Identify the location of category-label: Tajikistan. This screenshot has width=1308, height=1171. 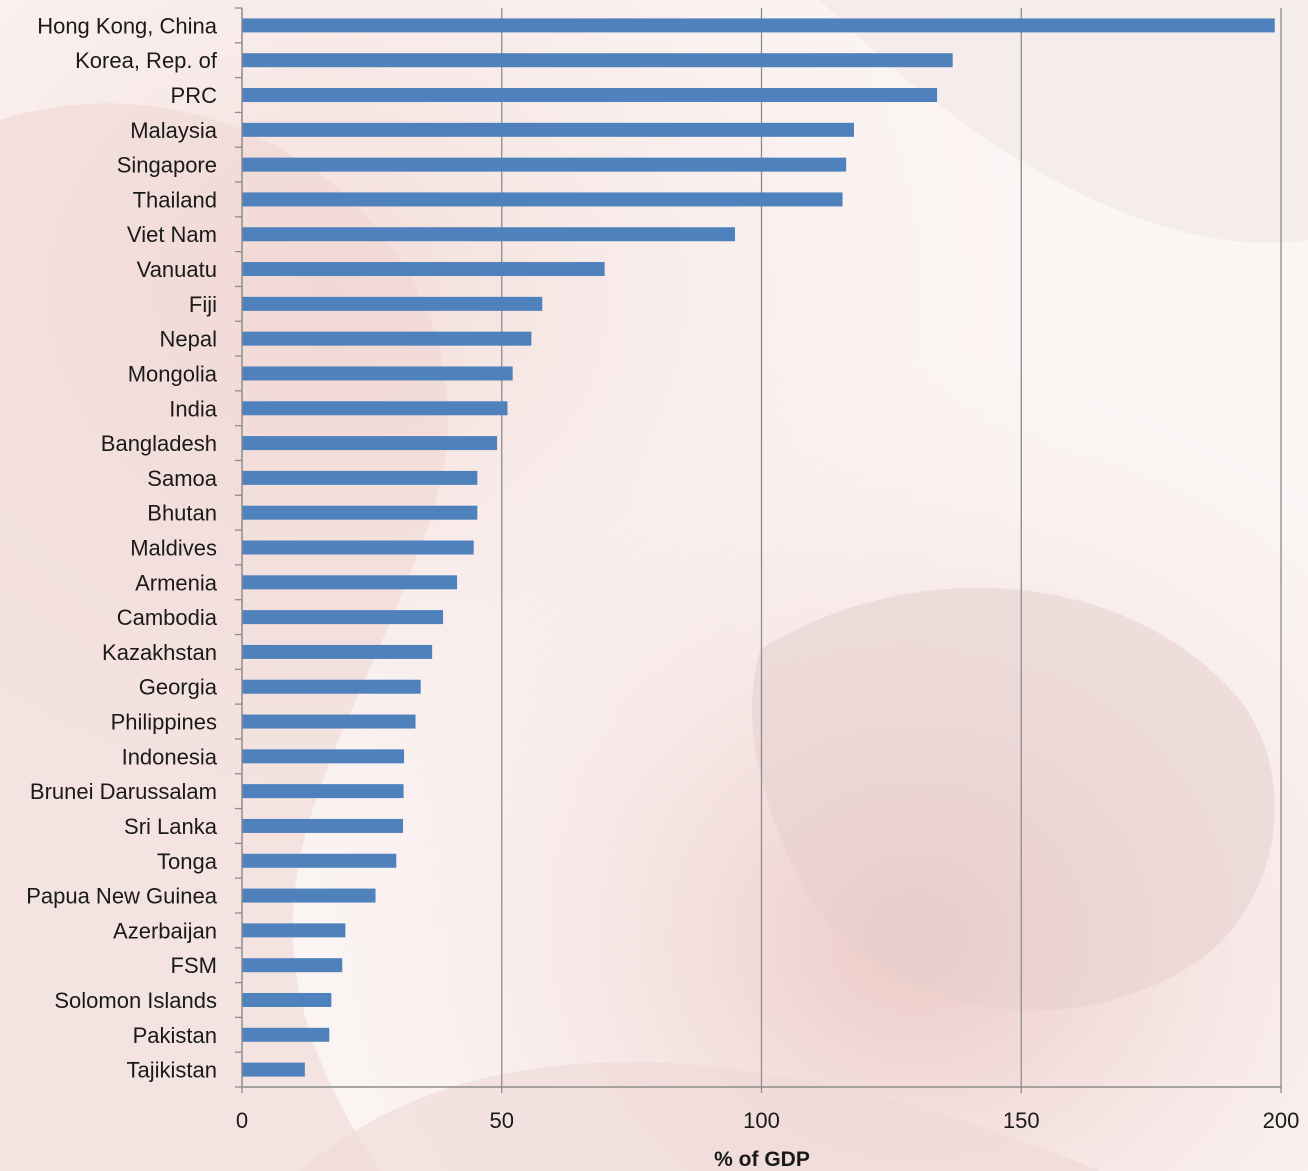
(172, 1070).